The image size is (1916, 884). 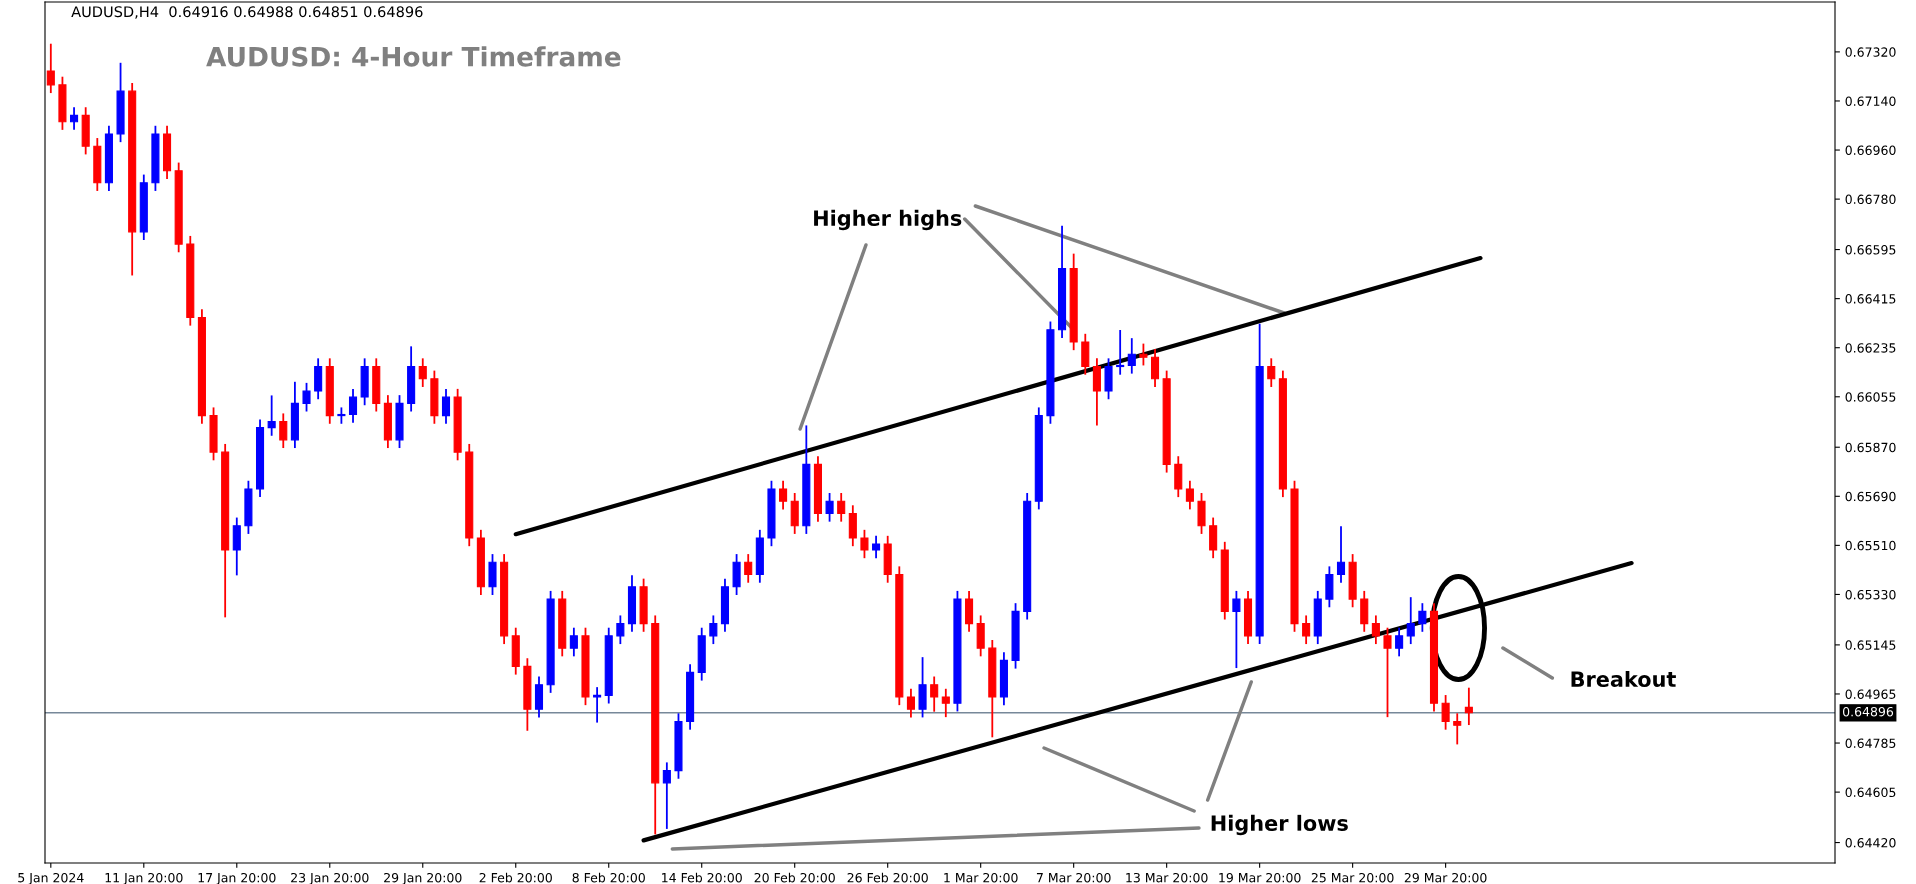 I want to click on x-tick-label: 14 Feb 20:00, so click(x=702, y=877).